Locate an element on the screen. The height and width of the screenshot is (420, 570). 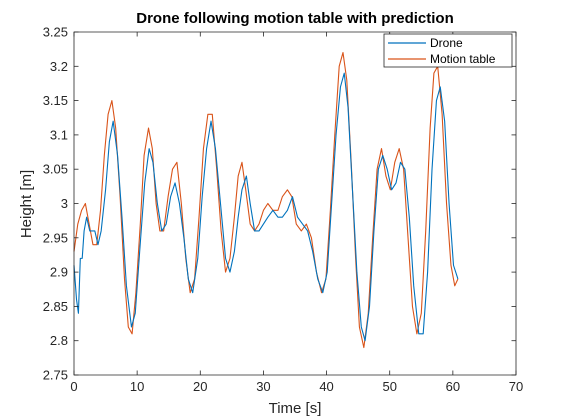
x-tick-label: 70 is located at coordinates (516, 386).